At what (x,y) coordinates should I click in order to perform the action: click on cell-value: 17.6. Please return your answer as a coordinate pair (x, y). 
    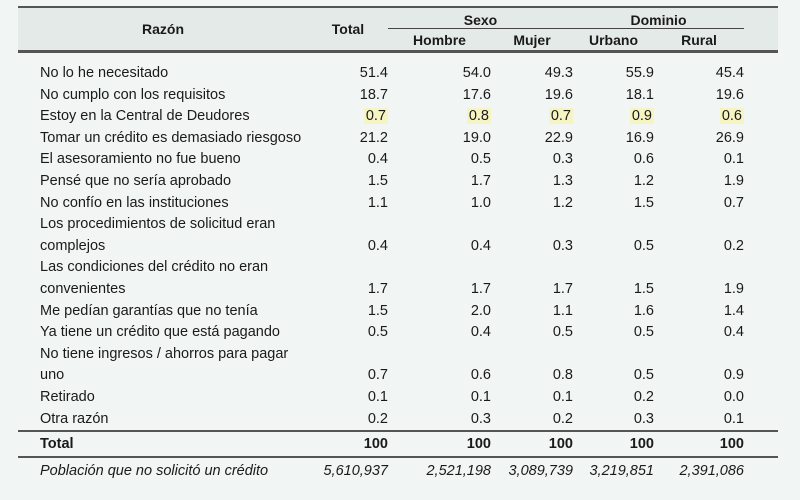
    Looking at the image, I should click on (476, 94).